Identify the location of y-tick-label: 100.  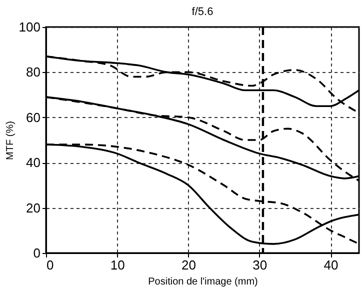
(29, 27).